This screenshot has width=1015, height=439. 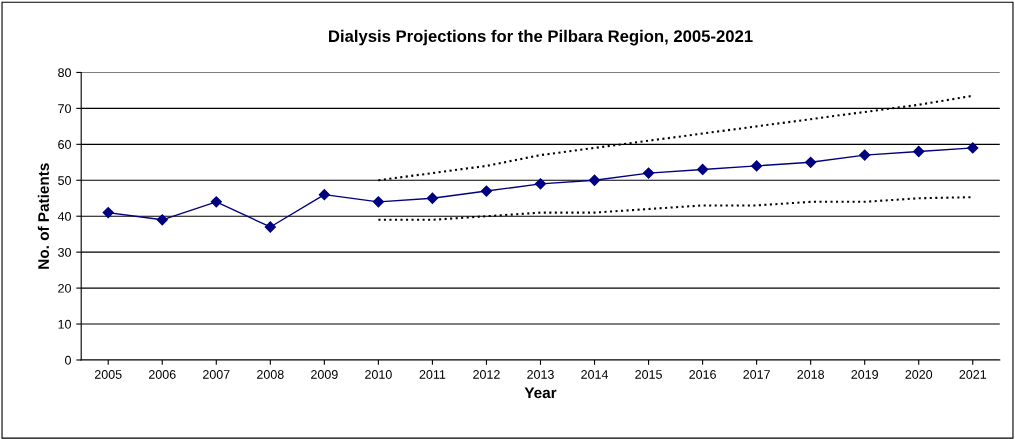 What do you see at coordinates (864, 374) in the screenshot?
I see `x-tick-label: 2019` at bounding box center [864, 374].